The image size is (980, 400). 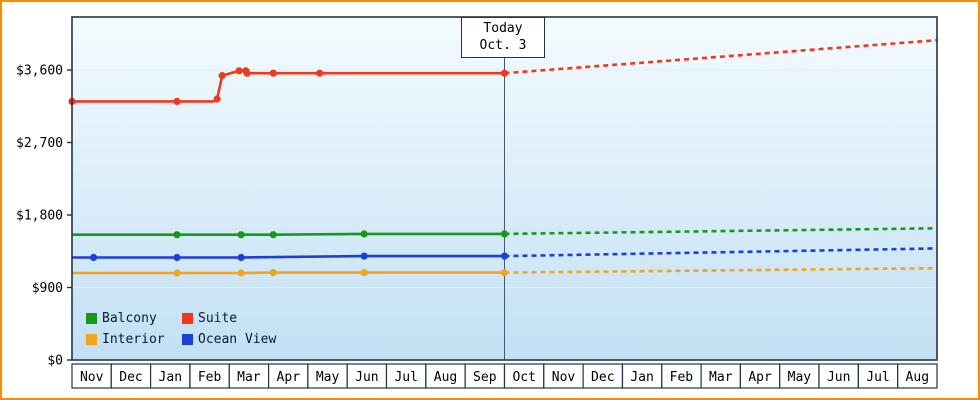 What do you see at coordinates (523, 377) in the screenshot?
I see `x-axis-month-label: Oct` at bounding box center [523, 377].